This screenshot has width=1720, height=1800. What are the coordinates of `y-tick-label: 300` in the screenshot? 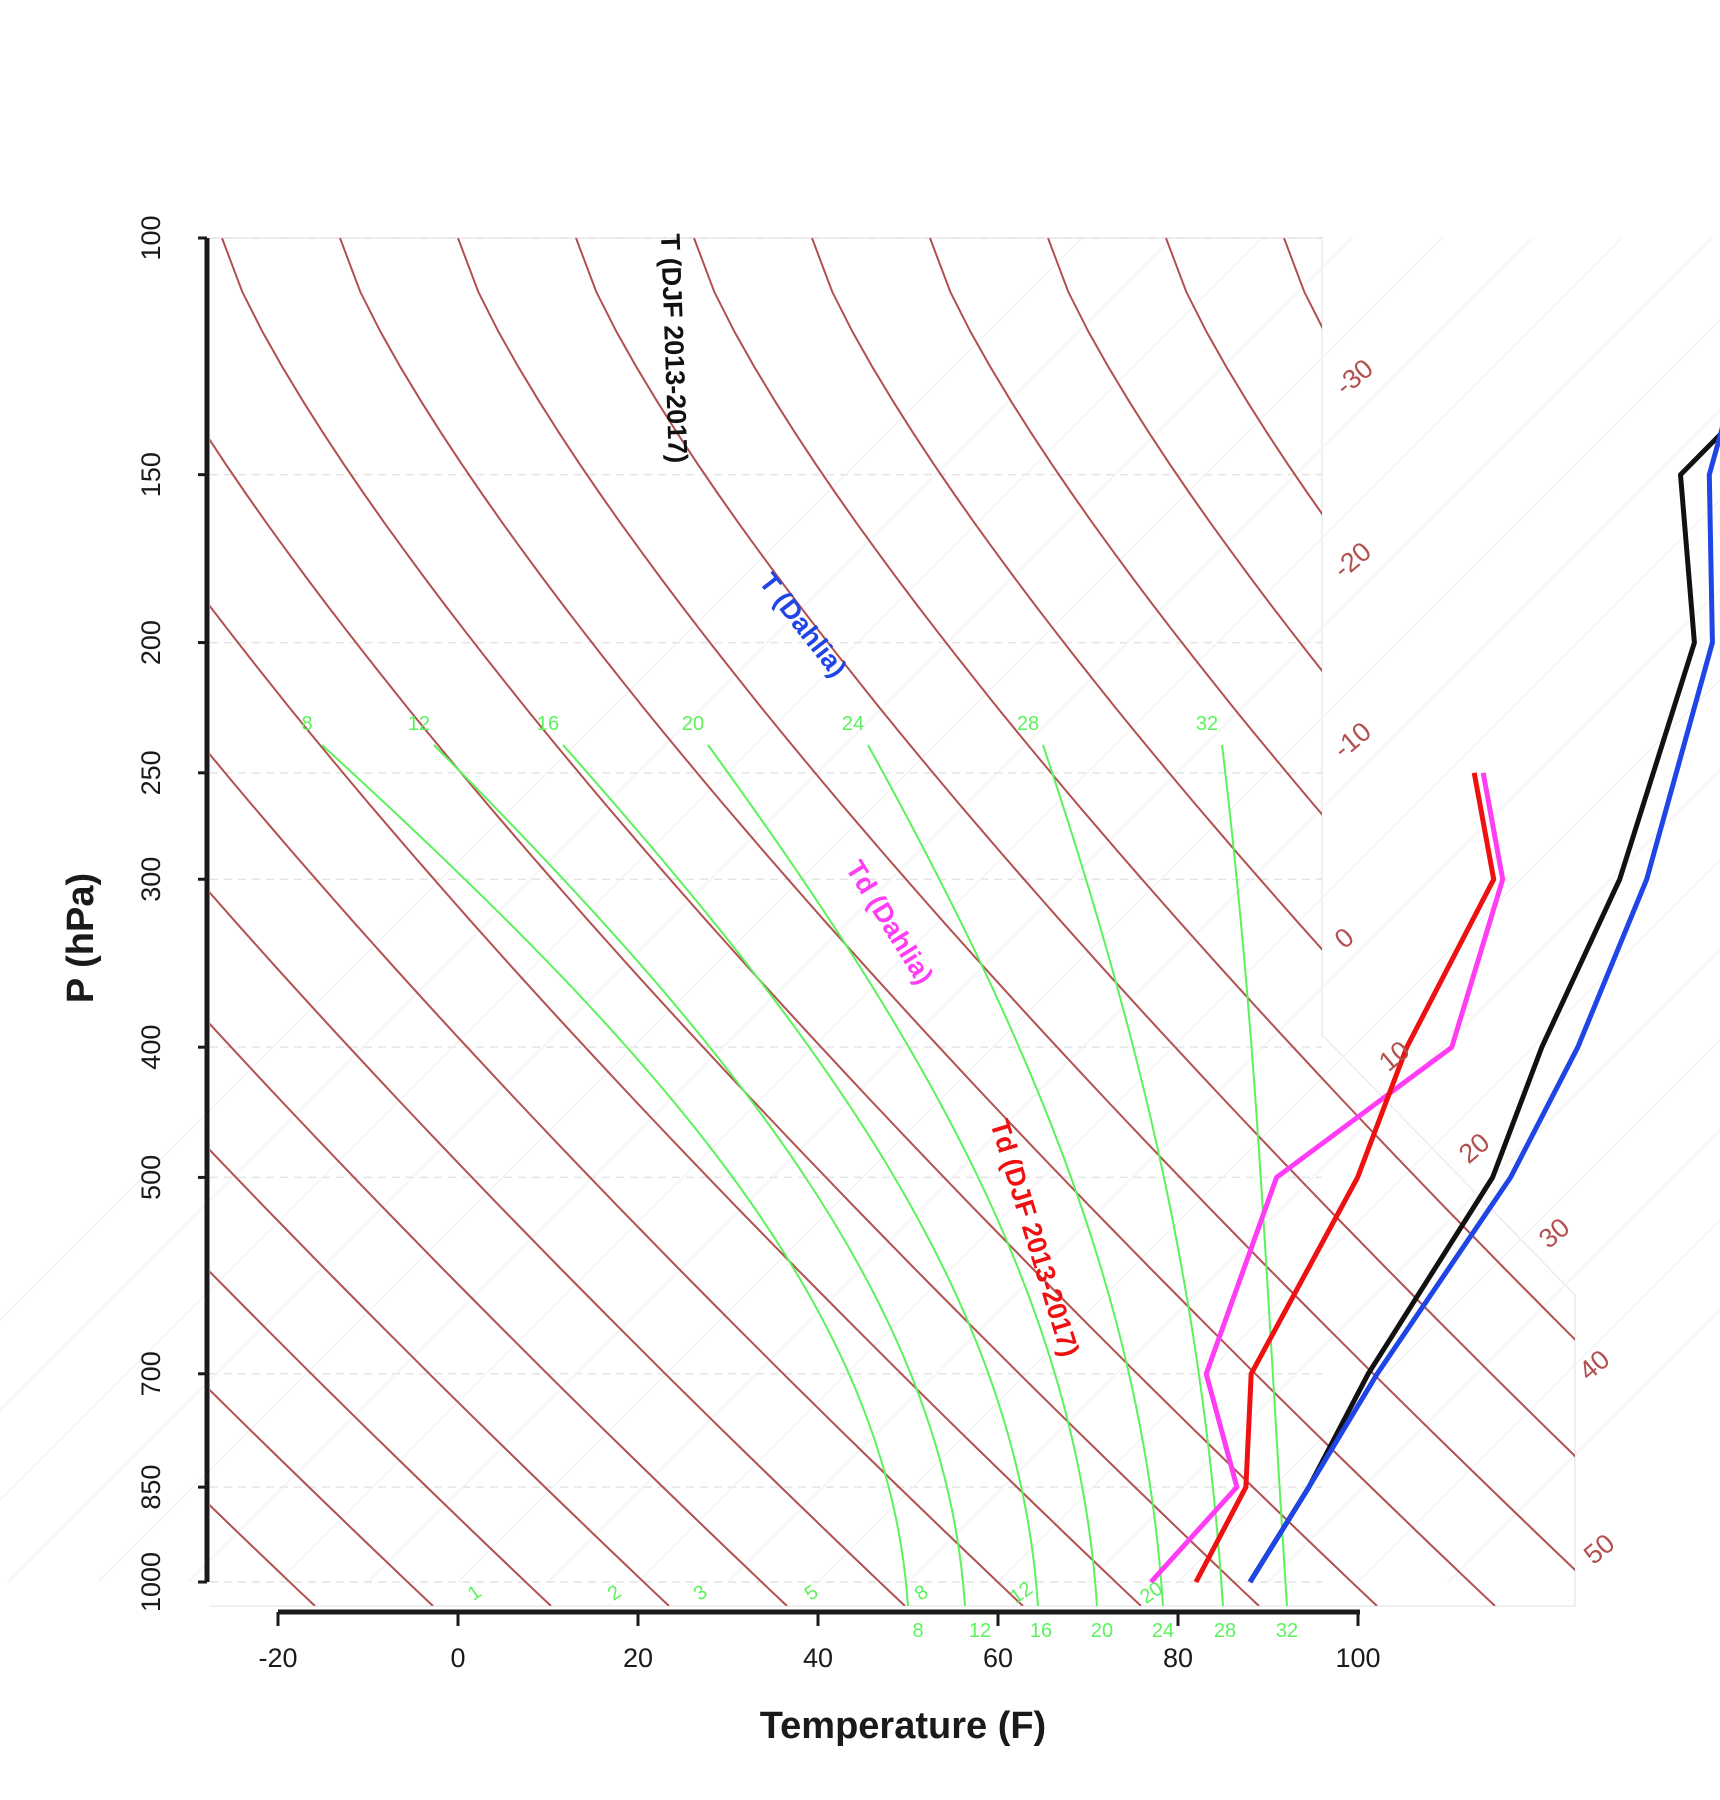 It's located at (151, 879).